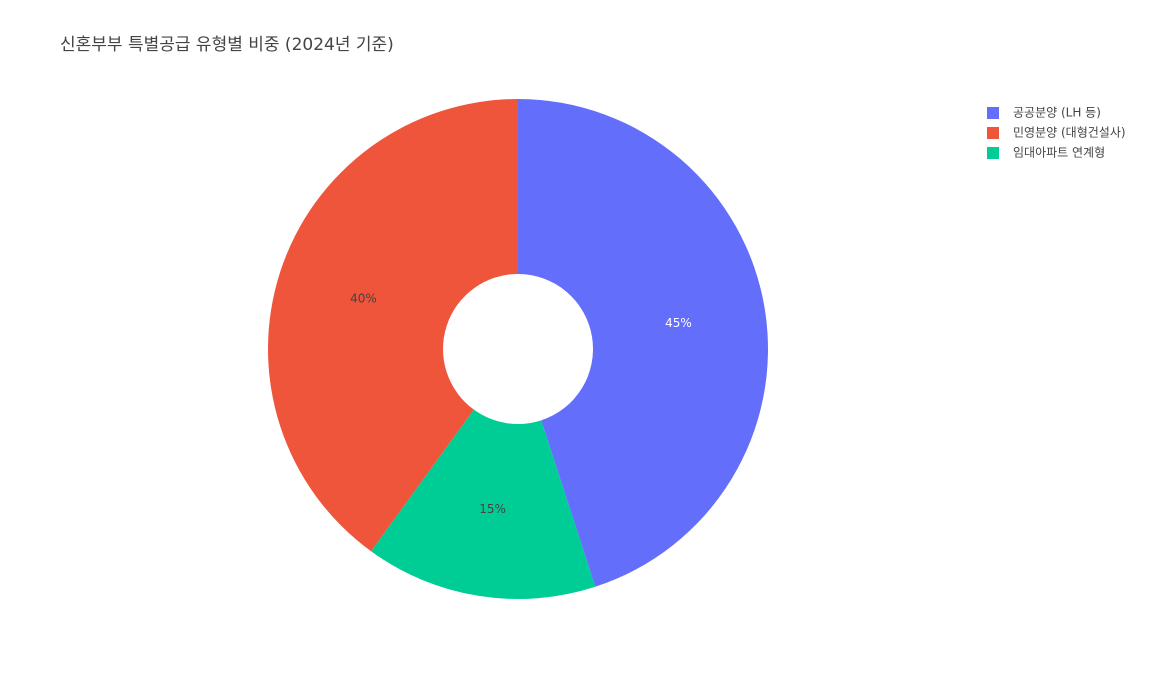 This screenshot has width=1154, height=679. I want to click on legend-label: 공공분양 (LH 등), so click(1057, 113).